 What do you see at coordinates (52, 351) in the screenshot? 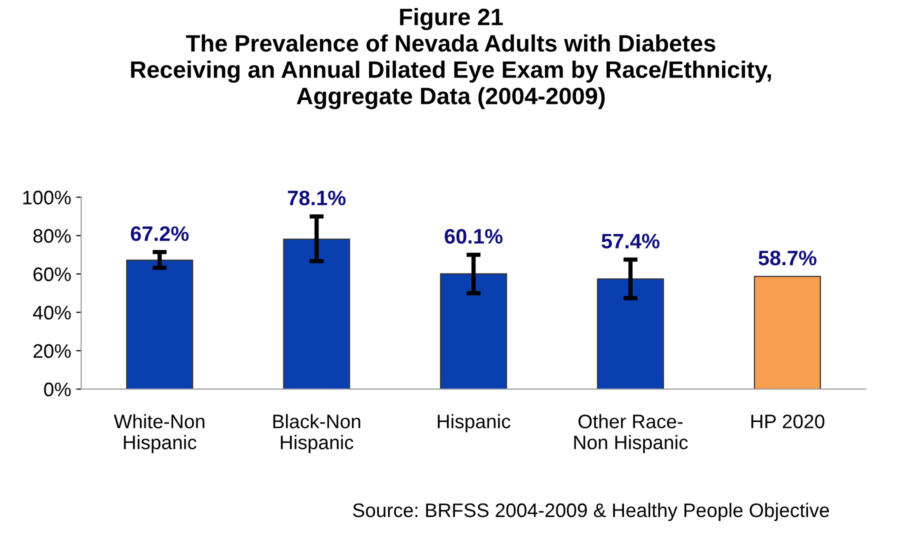
I see `y-tick-label: 20%` at bounding box center [52, 351].